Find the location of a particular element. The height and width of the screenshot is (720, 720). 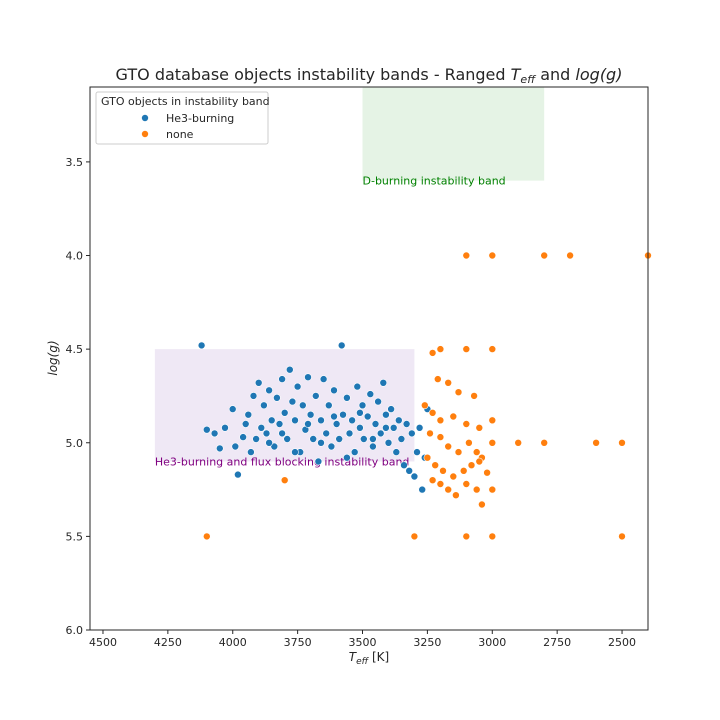

x-tick-label: 2500 is located at coordinates (622, 642).